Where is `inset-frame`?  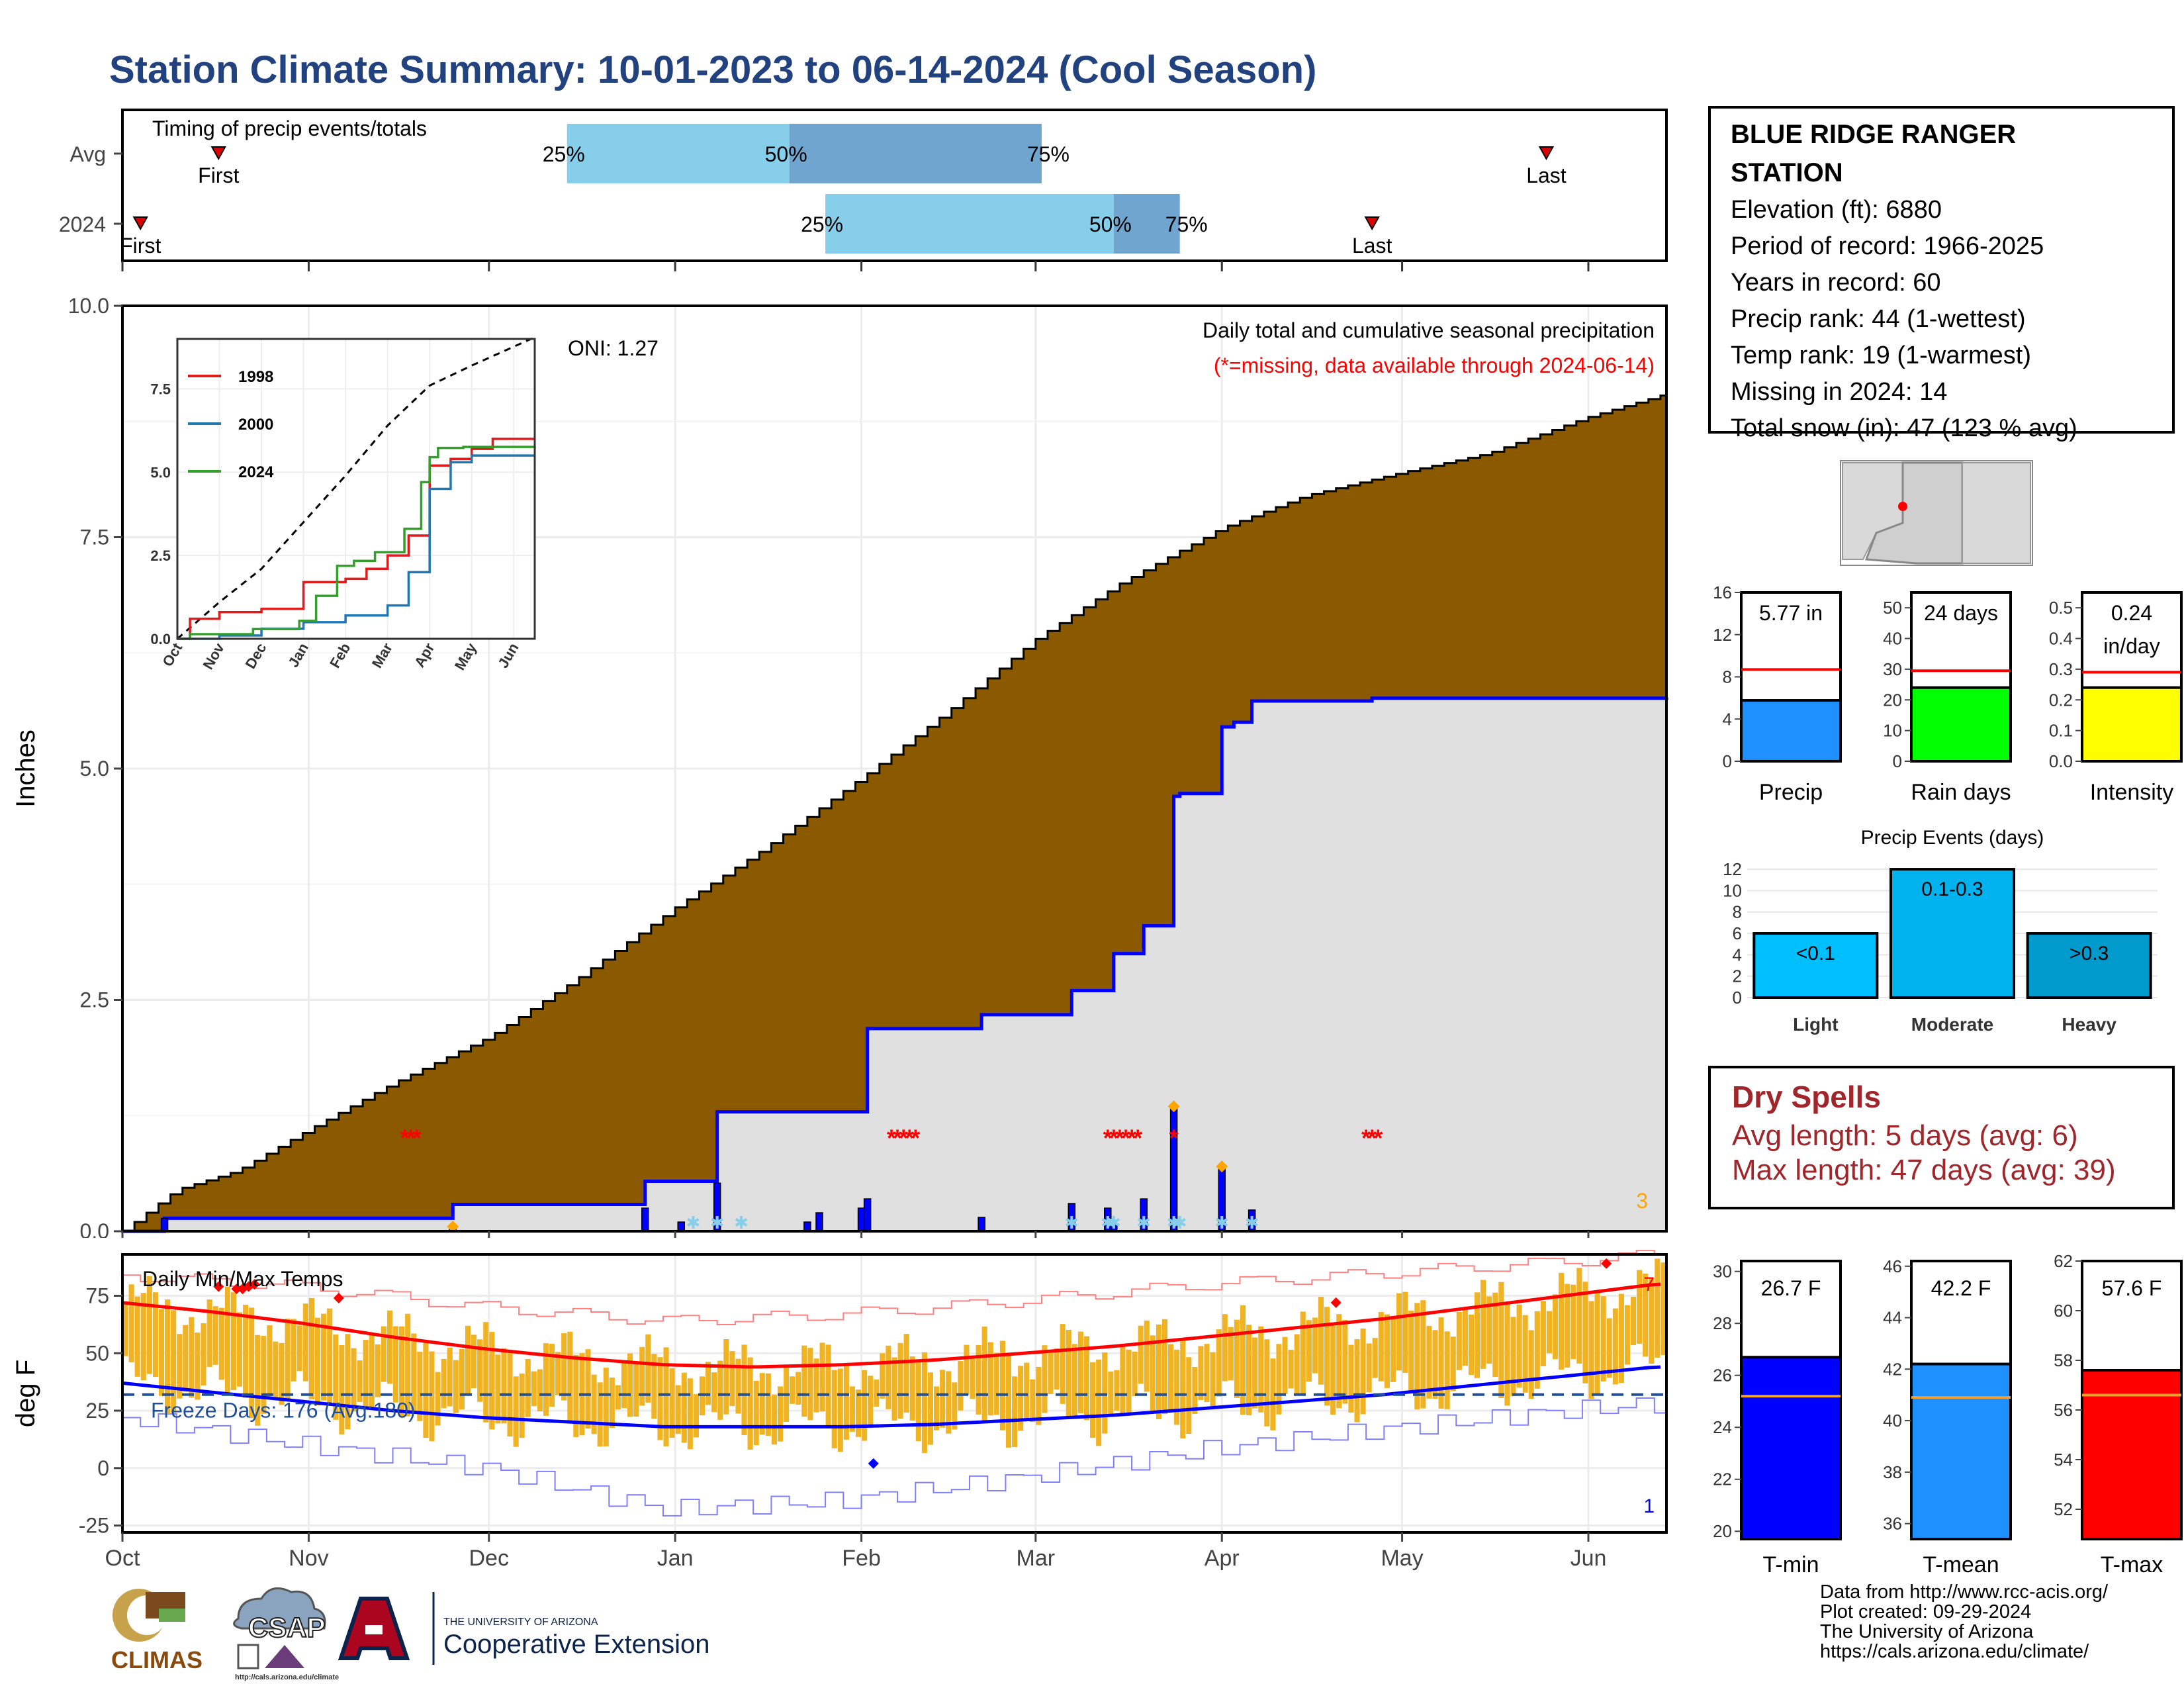
inset-frame is located at coordinates (356, 489).